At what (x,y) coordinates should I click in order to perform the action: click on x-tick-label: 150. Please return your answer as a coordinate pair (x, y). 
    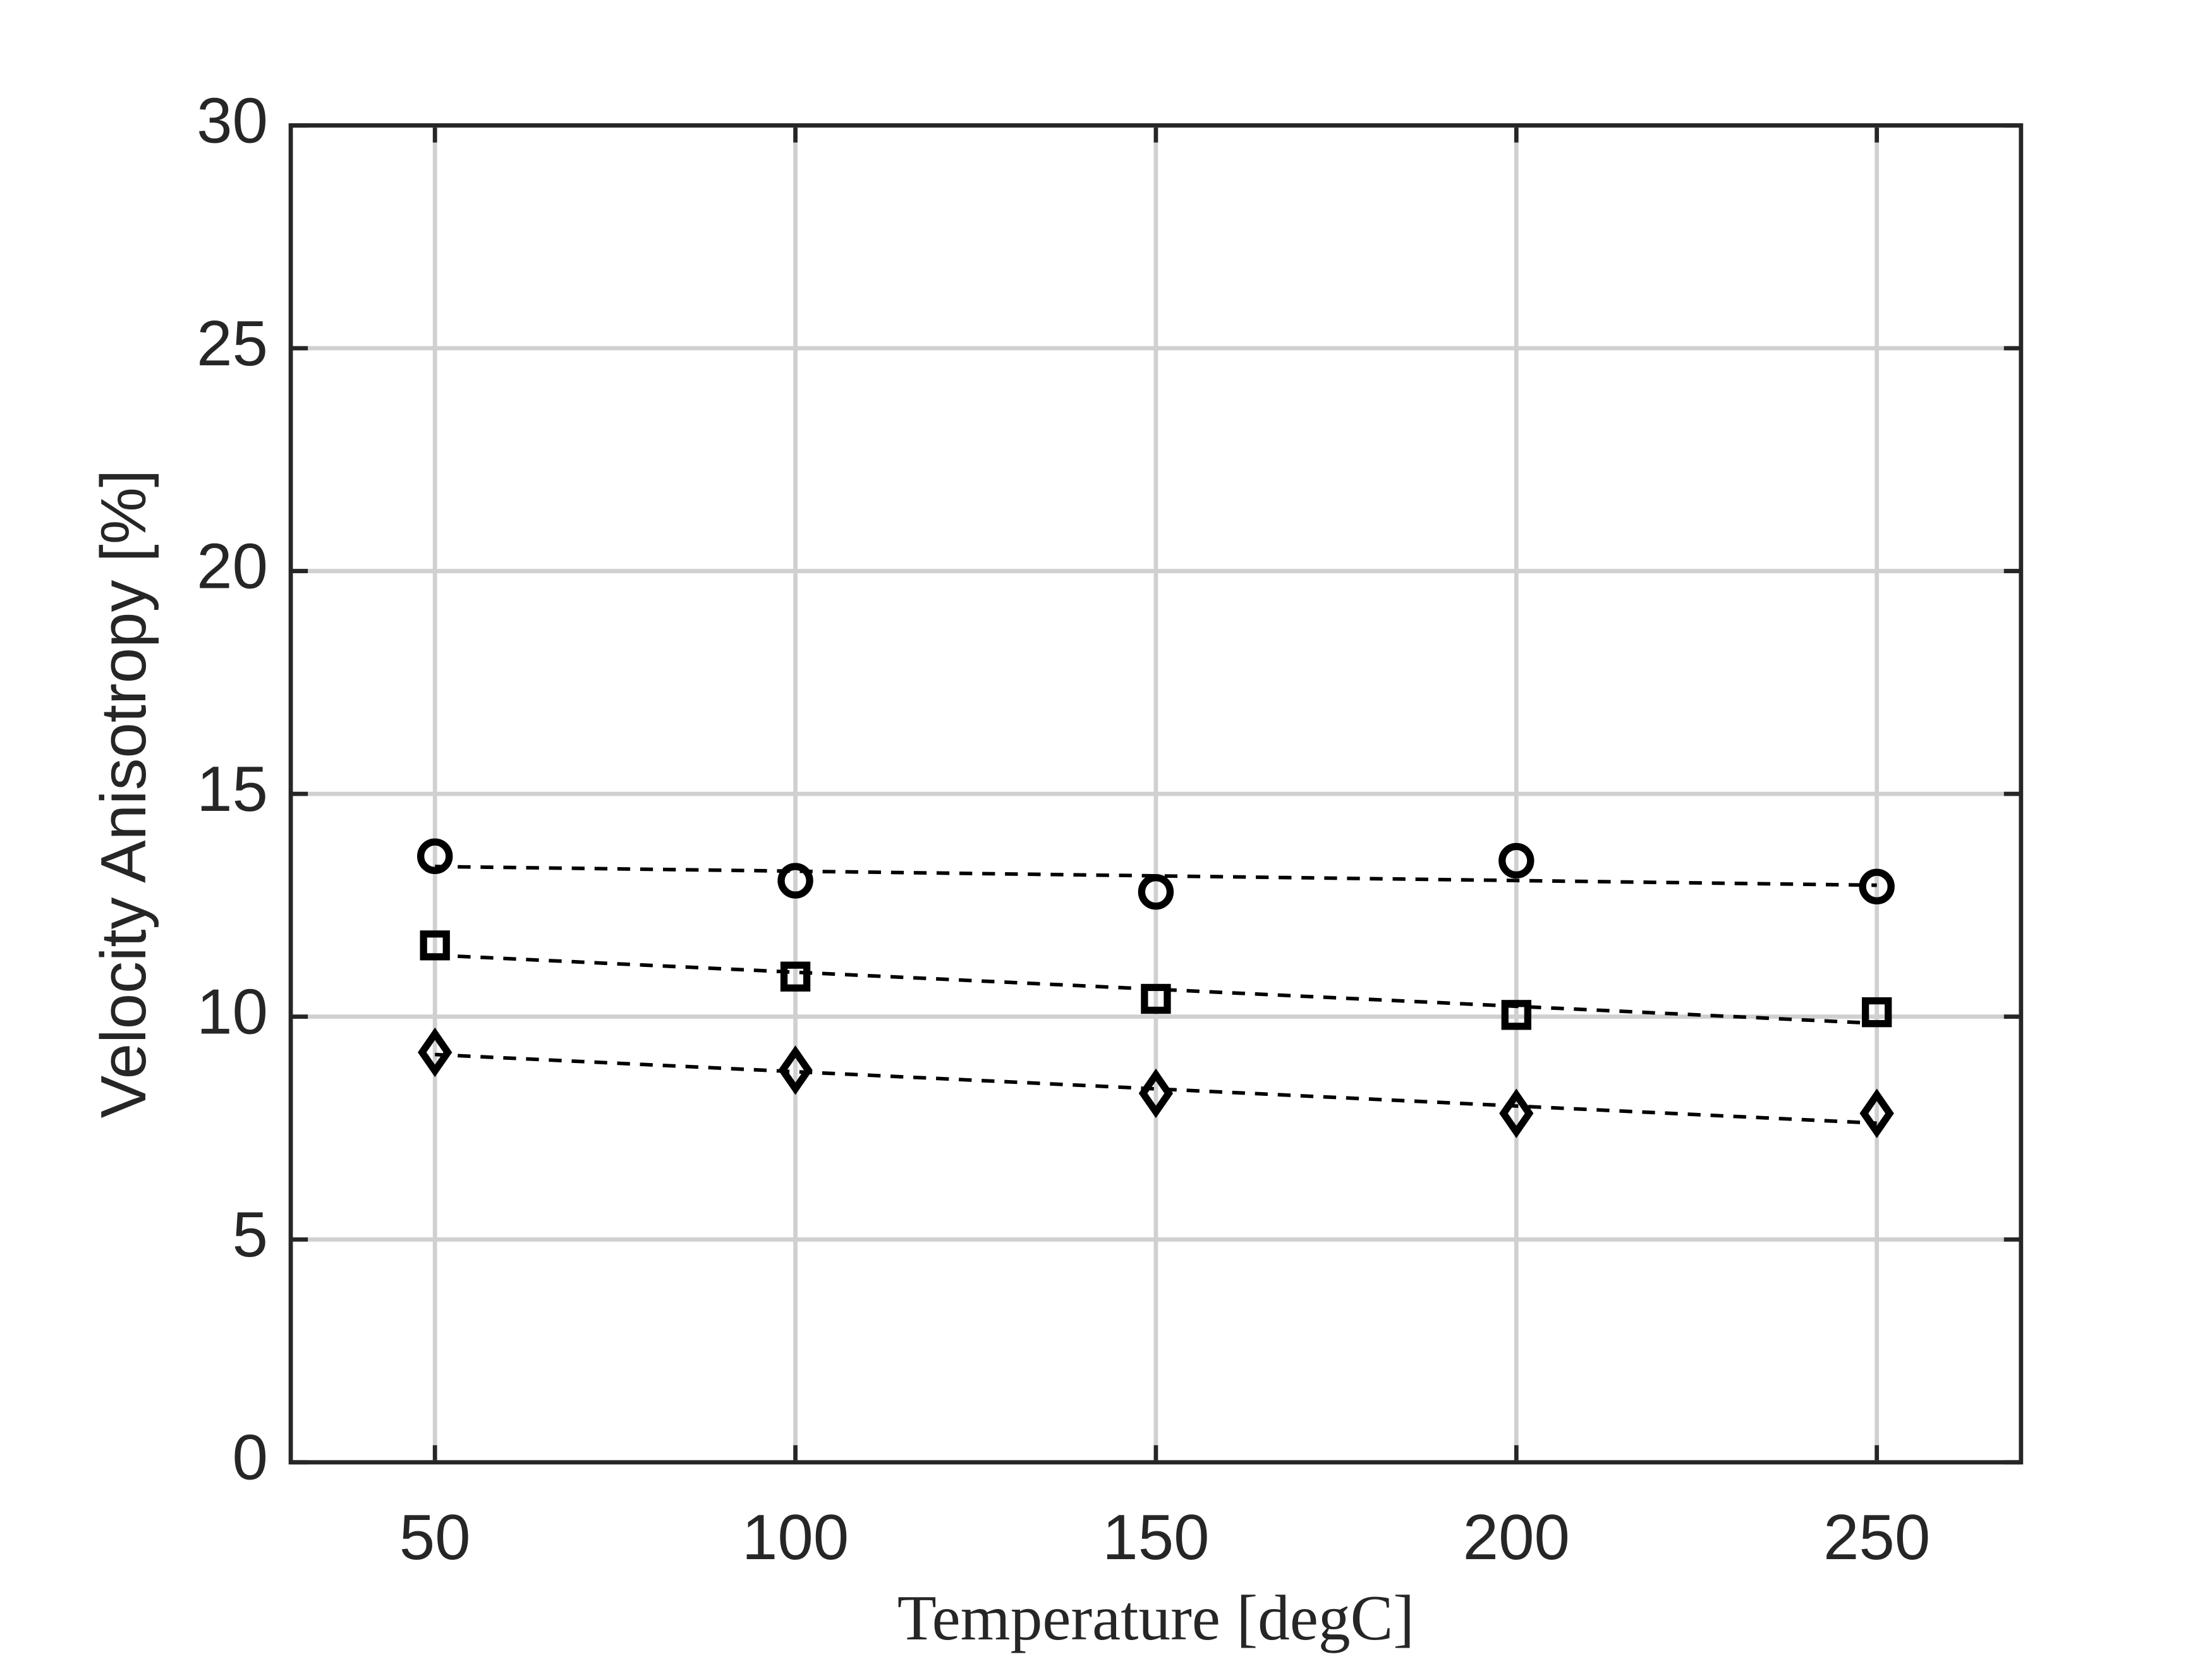
    Looking at the image, I should click on (1155, 1537).